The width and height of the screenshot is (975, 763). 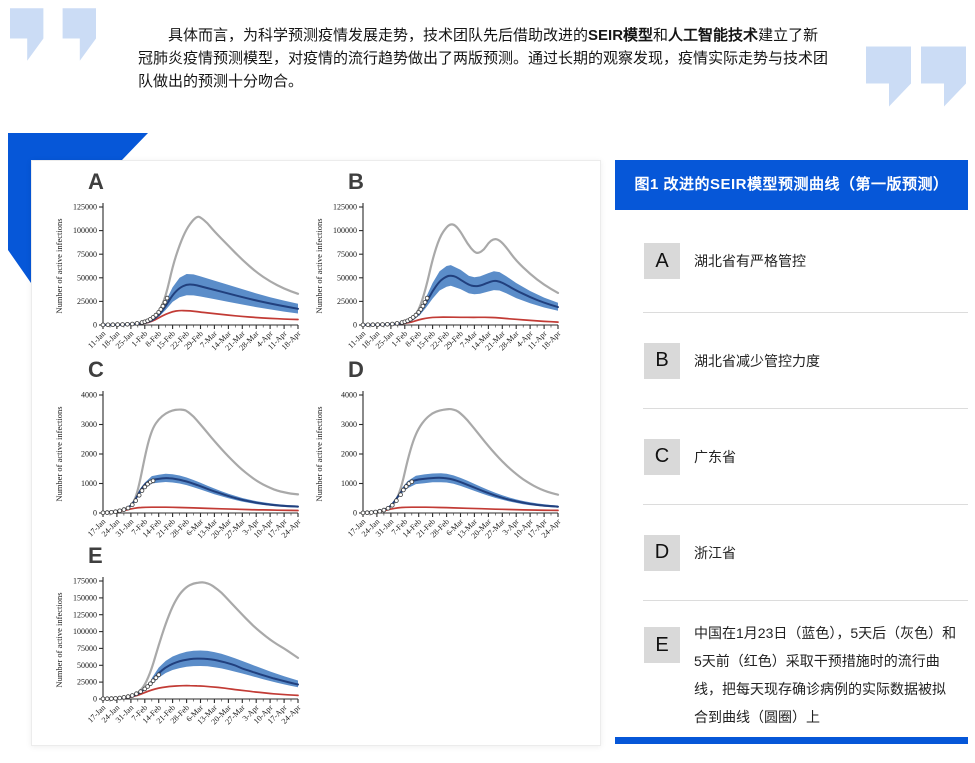 What do you see at coordinates (96, 369) in the screenshot?
I see `chart-letter-C: C` at bounding box center [96, 369].